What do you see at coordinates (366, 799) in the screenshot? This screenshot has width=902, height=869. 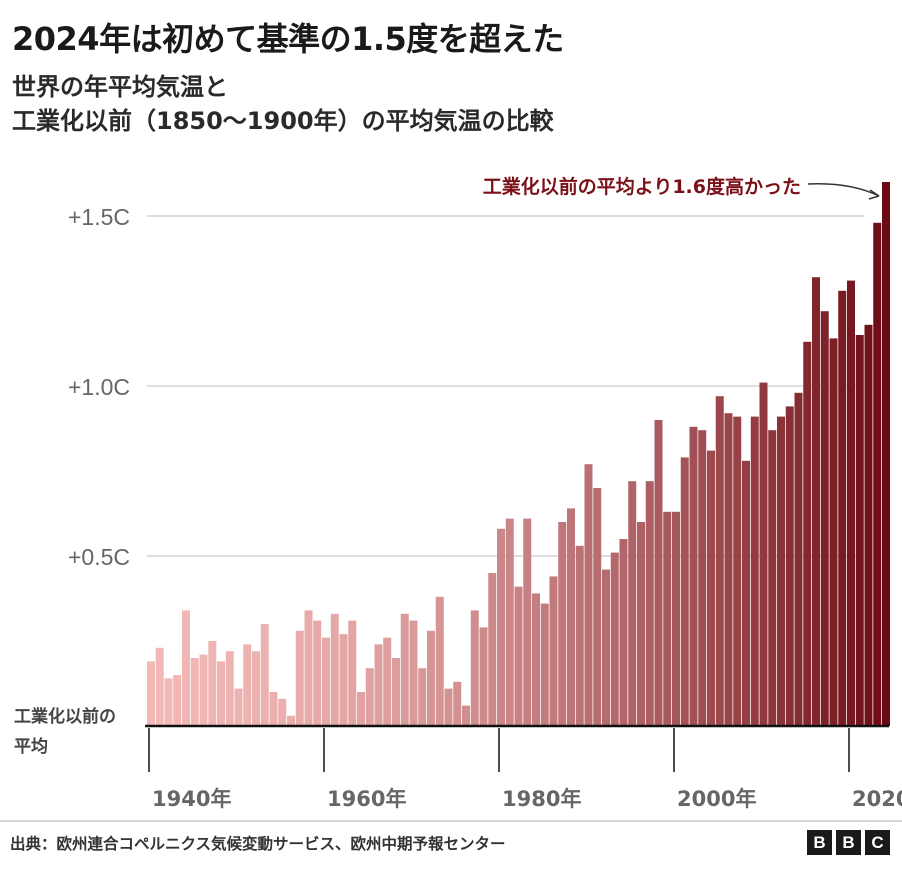 I see `x-tick-label: 1960年` at bounding box center [366, 799].